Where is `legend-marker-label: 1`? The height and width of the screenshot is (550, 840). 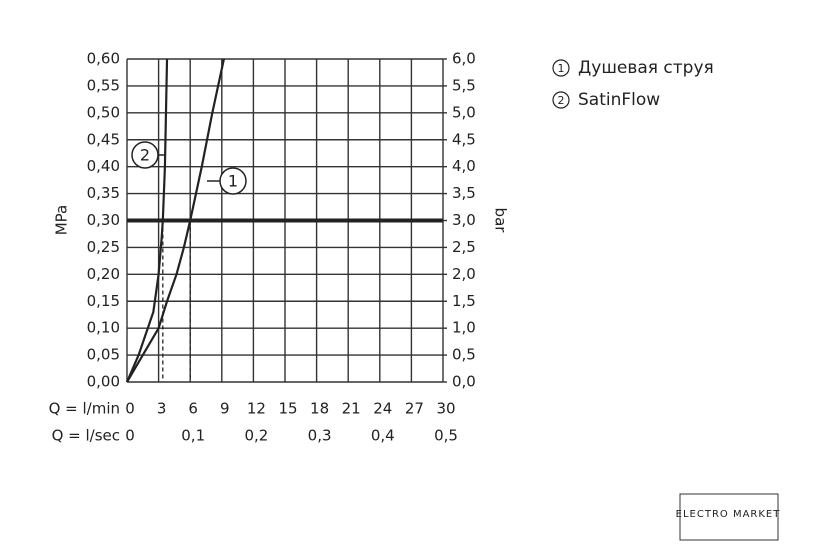 legend-marker-label: 1 is located at coordinates (561, 68).